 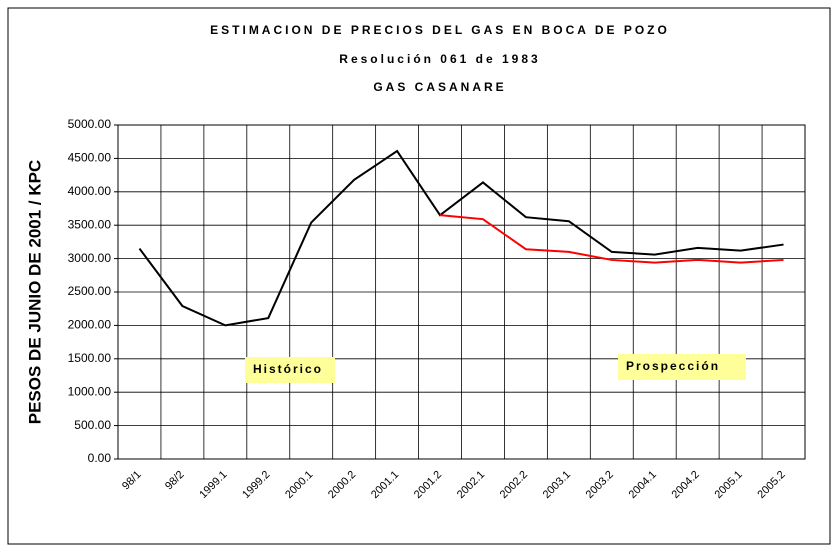 I want to click on y-axis-label: PESOS DE JUNIO DE 2001 / KPC, so click(x=34, y=292).